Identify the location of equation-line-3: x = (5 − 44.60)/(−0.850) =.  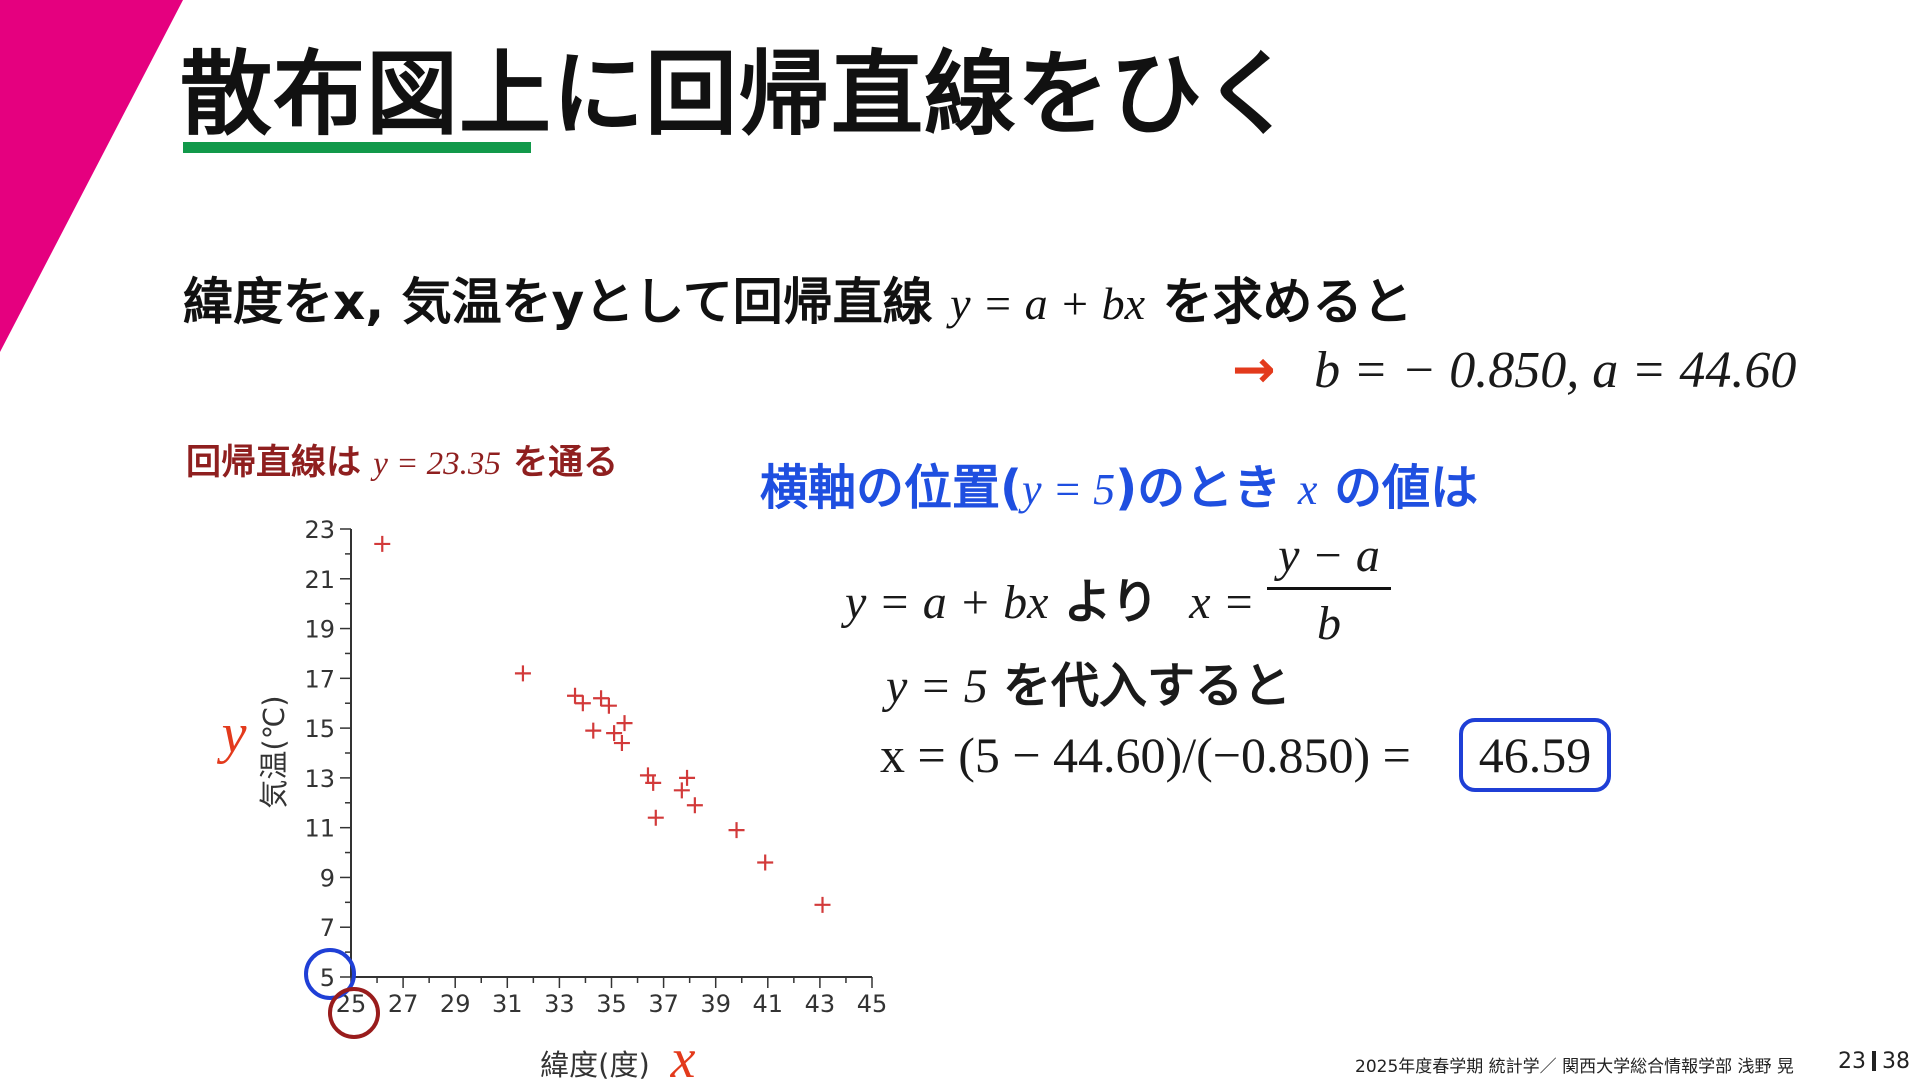
(1145, 755).